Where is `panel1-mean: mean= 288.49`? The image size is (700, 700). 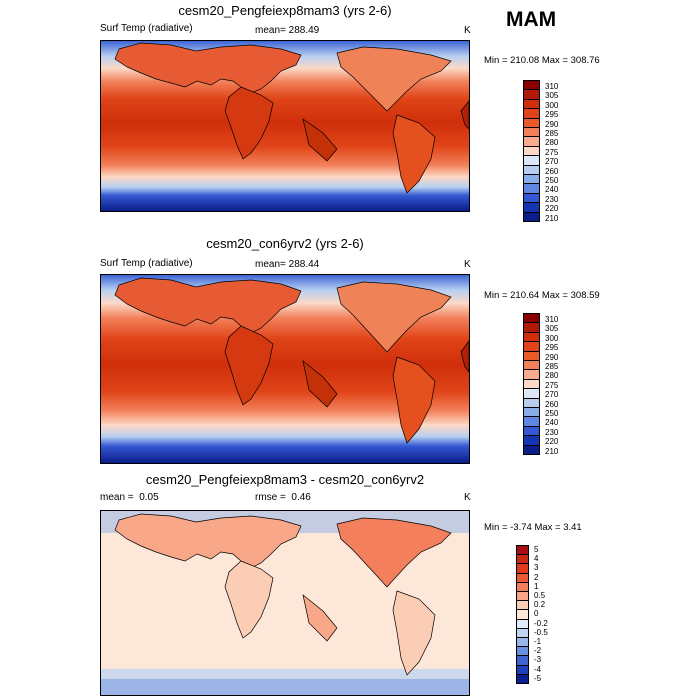 panel1-mean: mean= 288.49 is located at coordinates (287, 30).